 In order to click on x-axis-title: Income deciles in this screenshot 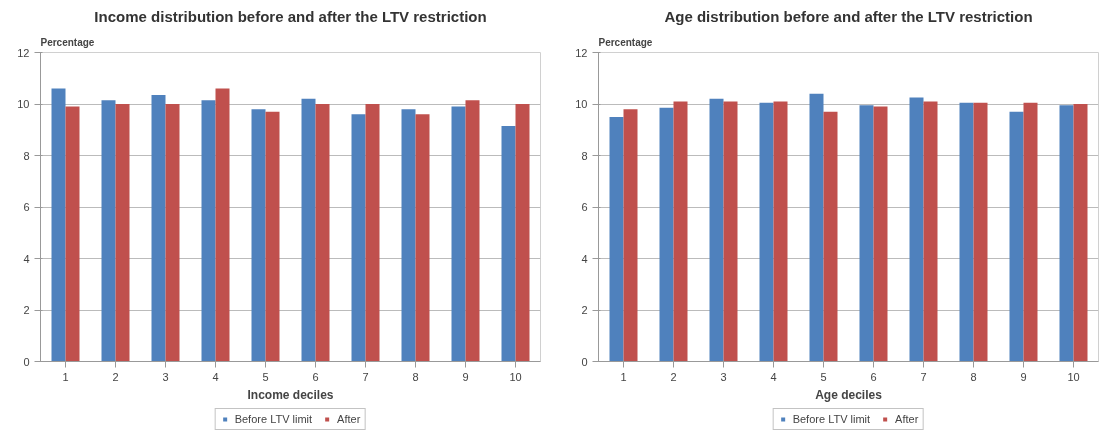, I will do `click(290, 394)`.